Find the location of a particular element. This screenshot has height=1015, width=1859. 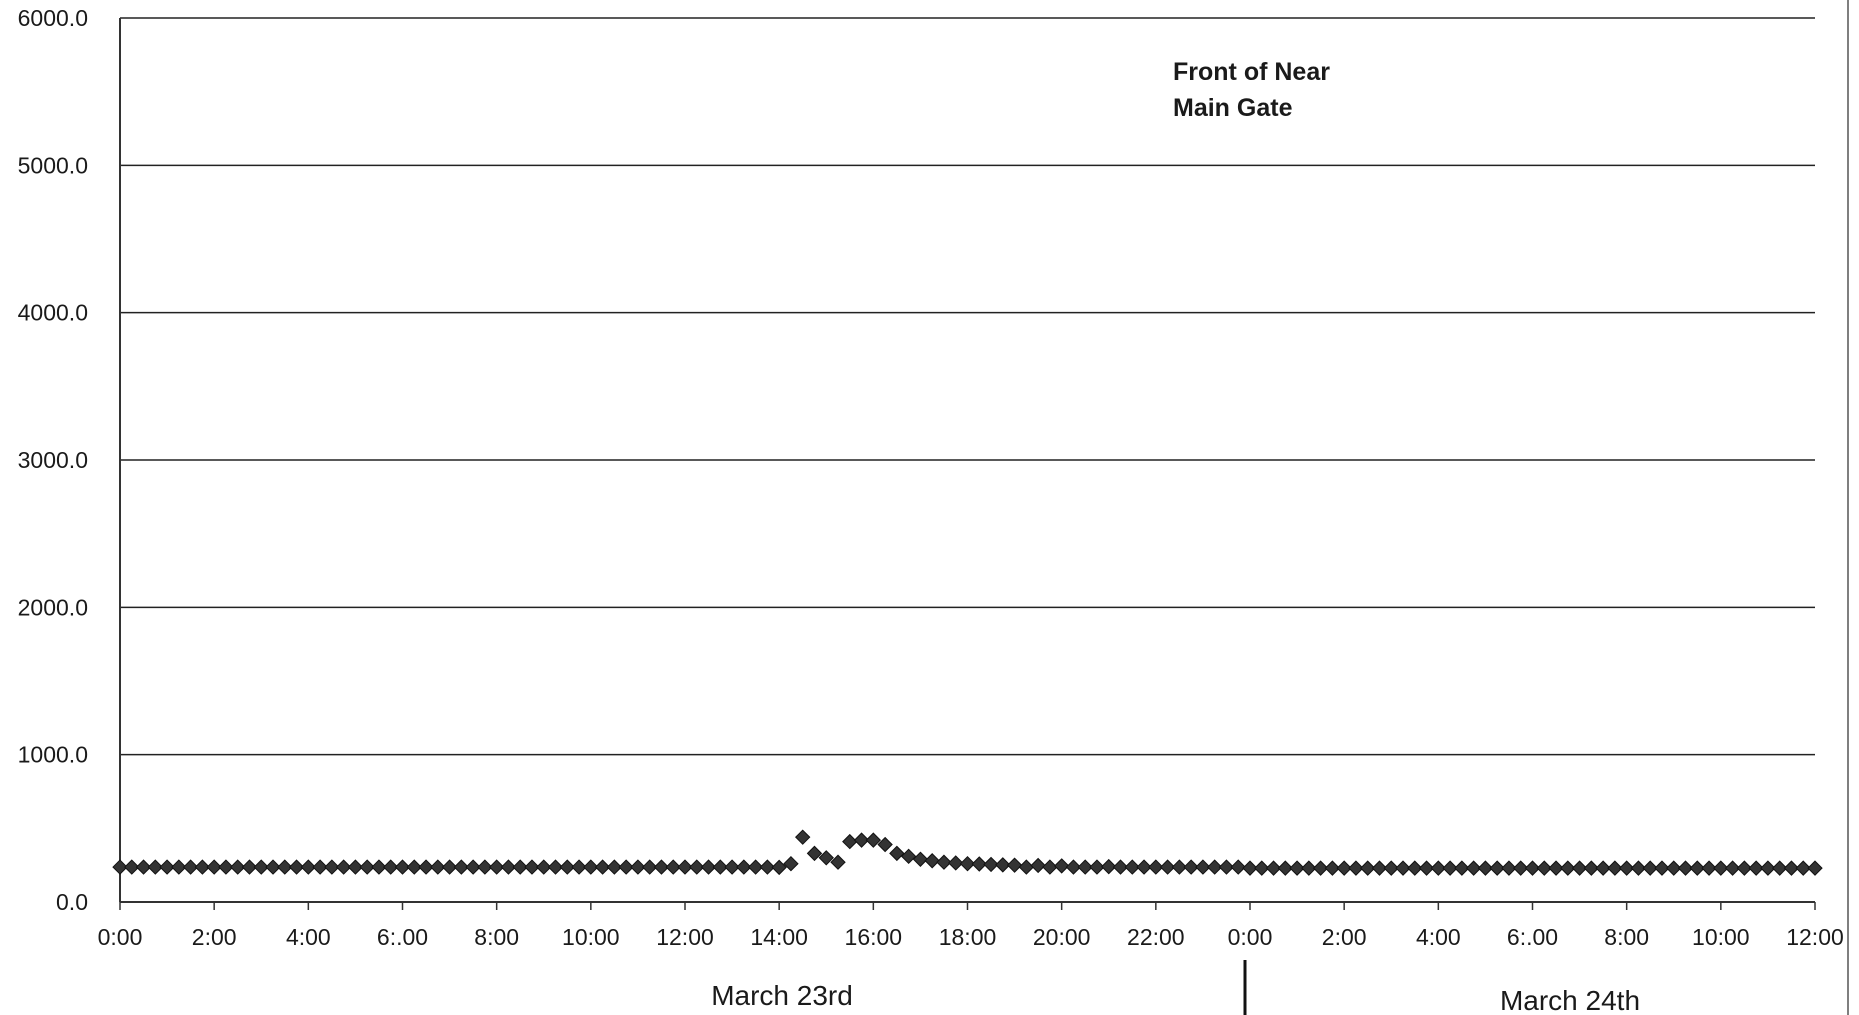

x-tick-label: 12:00 is located at coordinates (1815, 937).